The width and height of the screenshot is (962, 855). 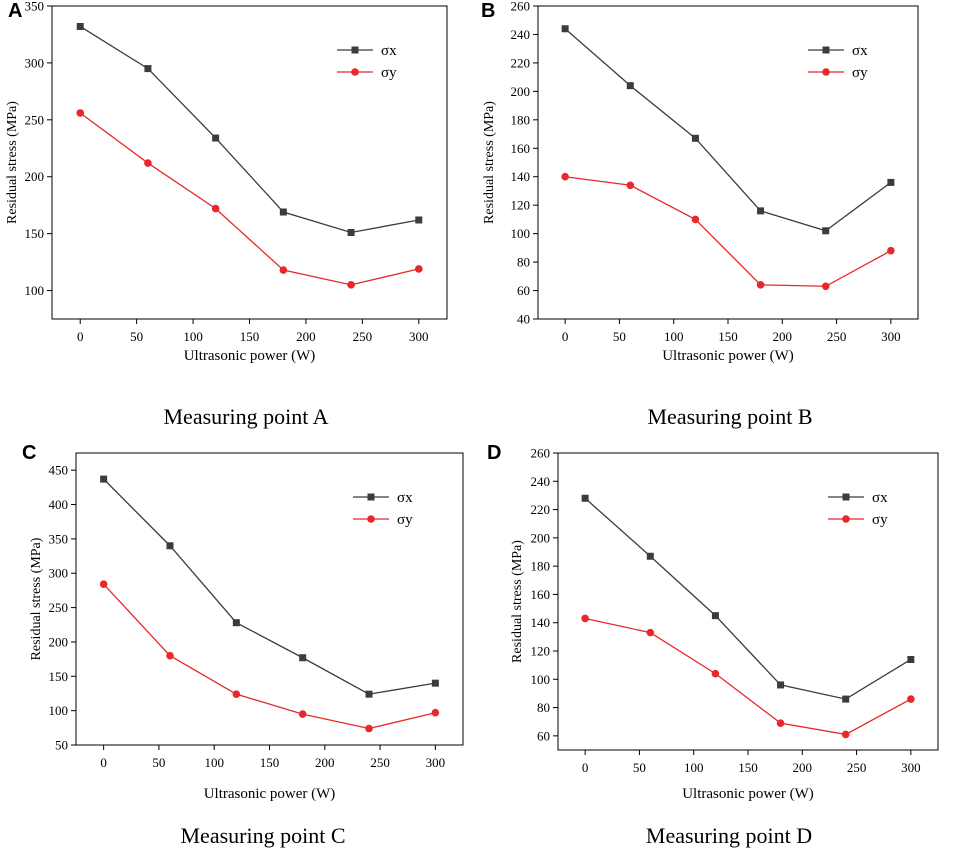 I want to click on y-tick-label: 180, so click(x=521, y=119).